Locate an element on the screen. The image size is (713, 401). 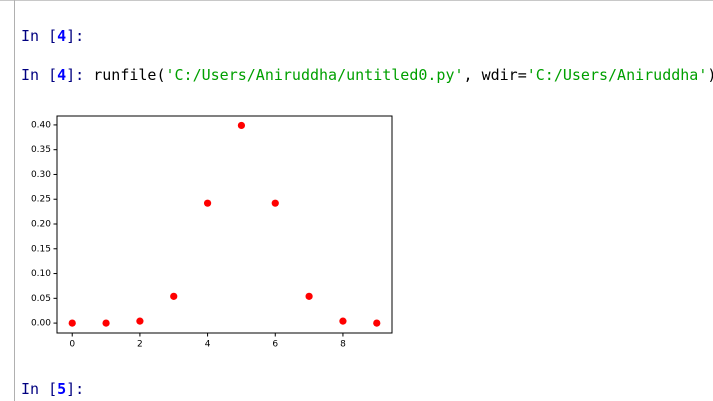
x-tick-label: 4 is located at coordinates (208, 345).